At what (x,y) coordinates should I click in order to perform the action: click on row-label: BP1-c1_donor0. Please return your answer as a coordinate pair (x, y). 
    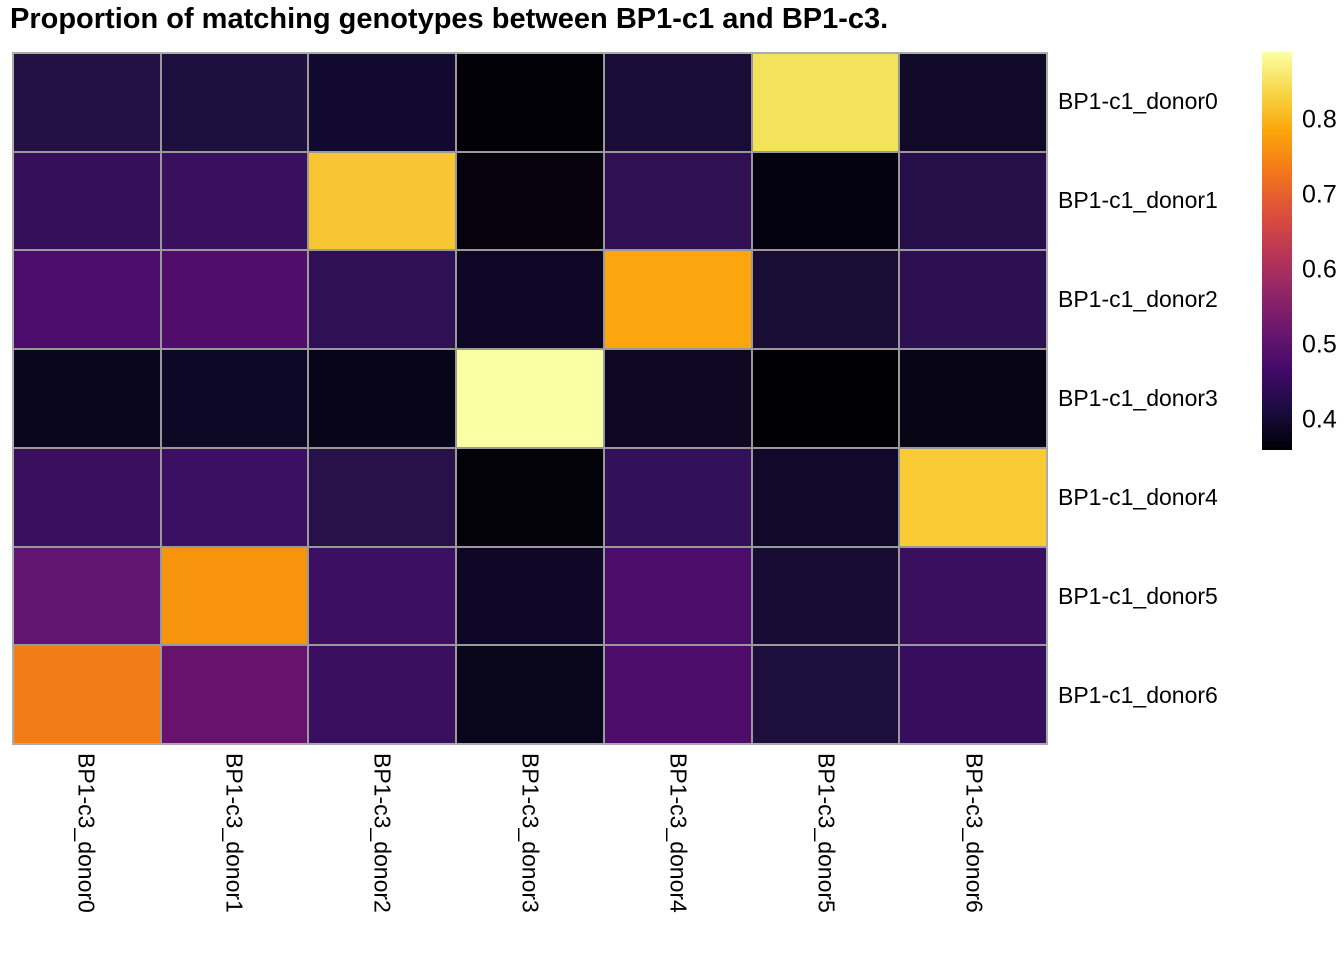
    Looking at the image, I should click on (1138, 101).